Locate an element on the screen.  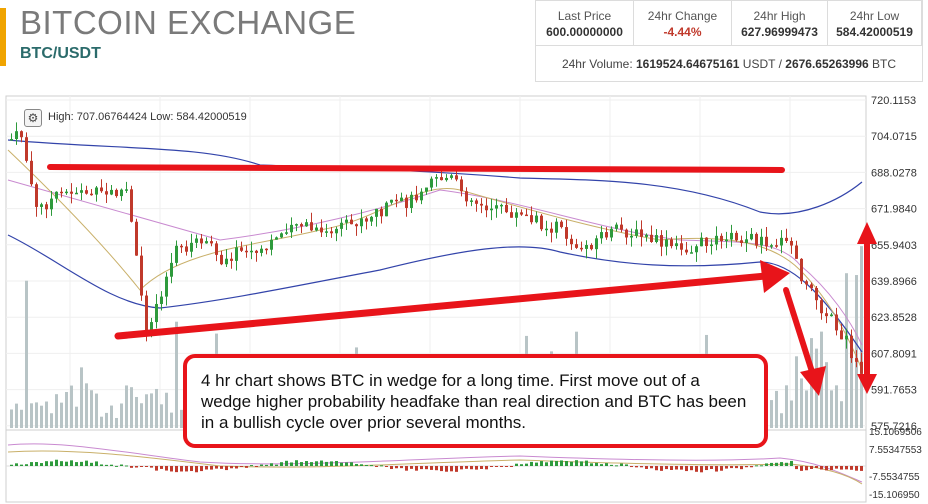
stat-last-price: Last Price 600.00000000 is located at coordinates (585, 23).